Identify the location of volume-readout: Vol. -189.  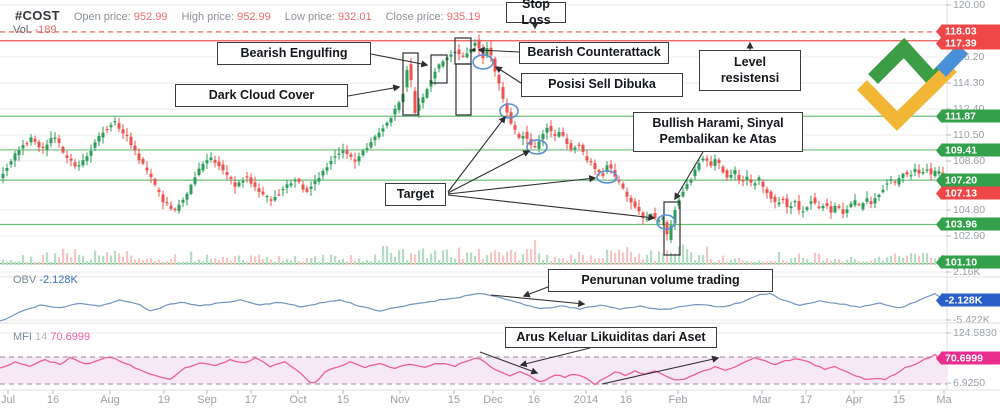
(35, 30).